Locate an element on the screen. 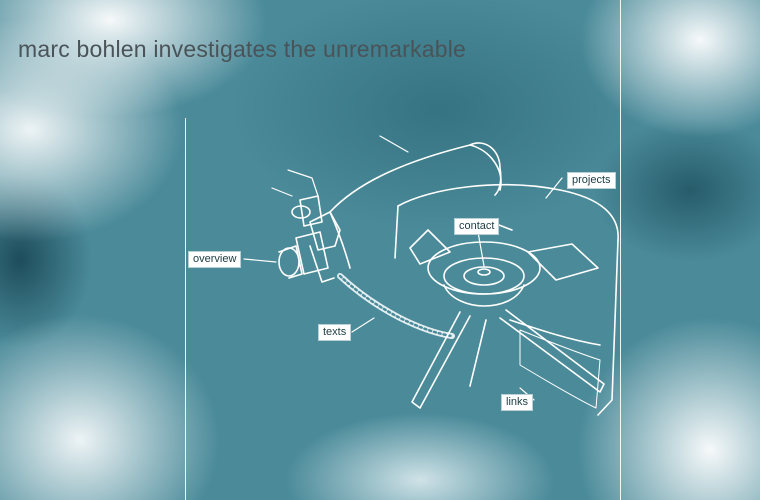 This screenshot has height=500, width=760. nav-link-overview: overview is located at coordinates (215, 259).